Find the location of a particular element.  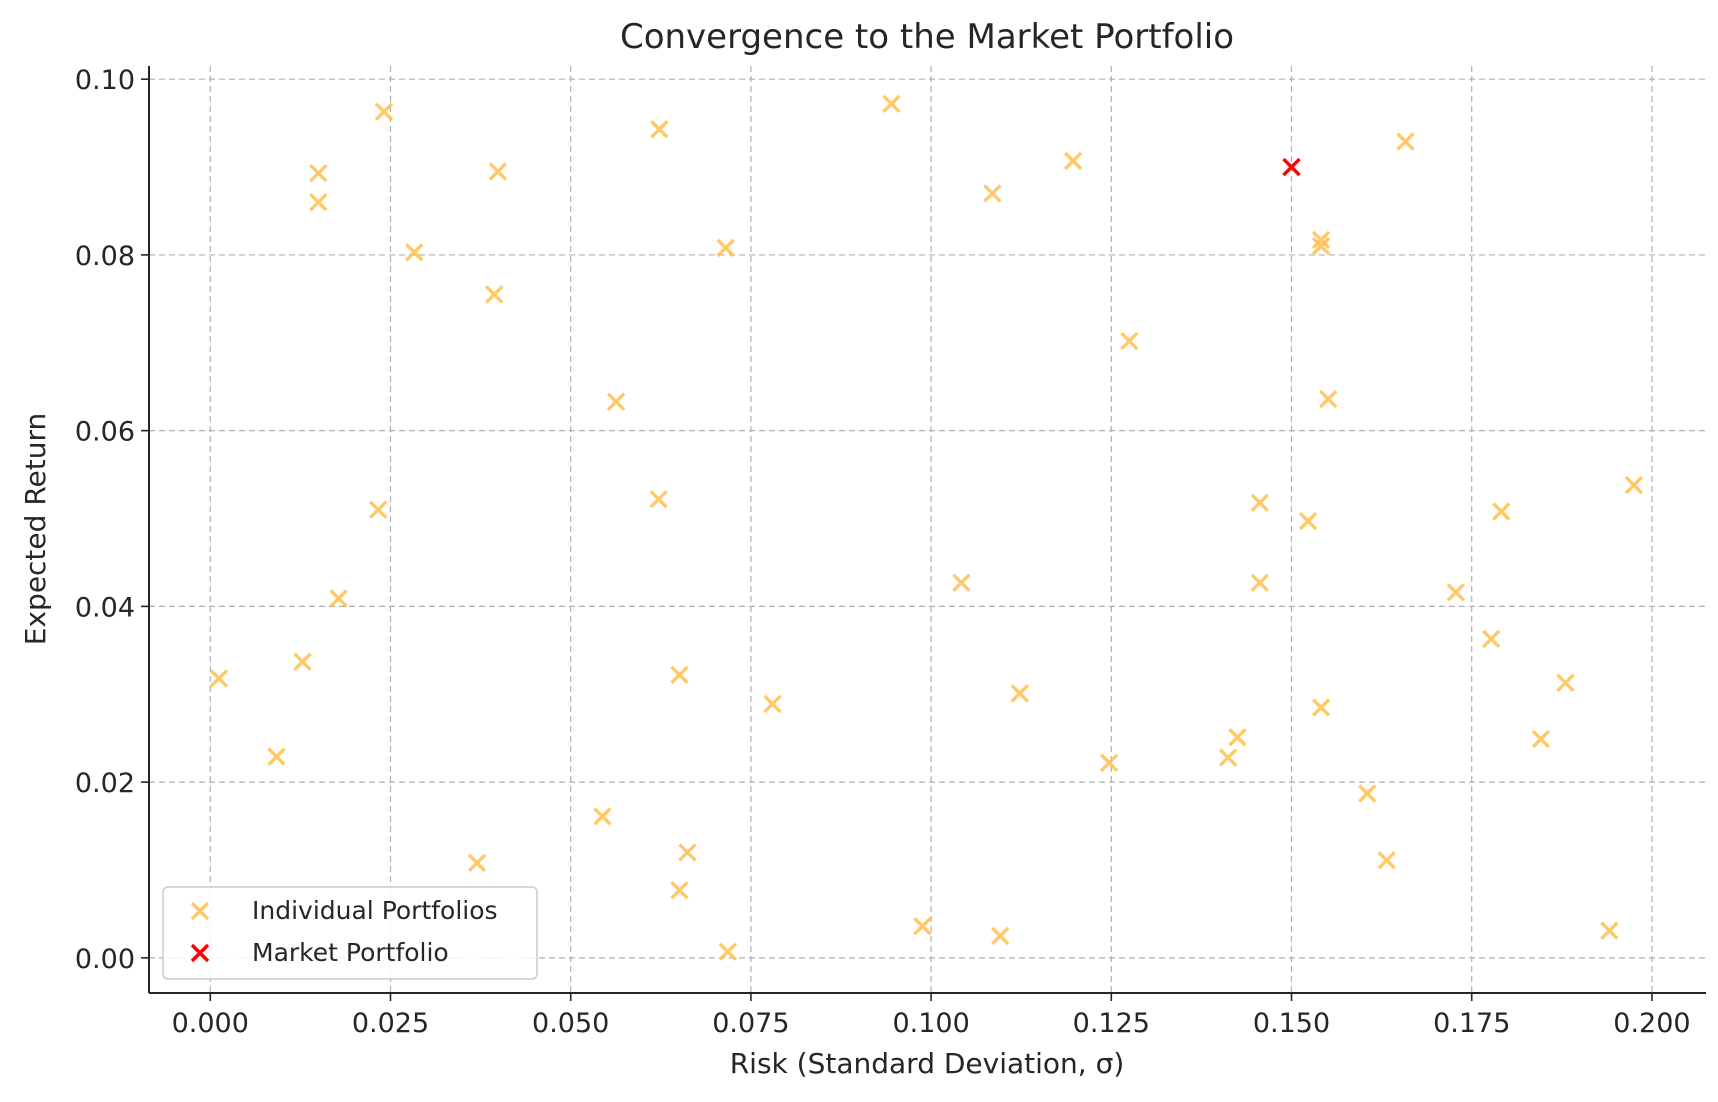

x-tick-label: 0.050 is located at coordinates (570, 1023).